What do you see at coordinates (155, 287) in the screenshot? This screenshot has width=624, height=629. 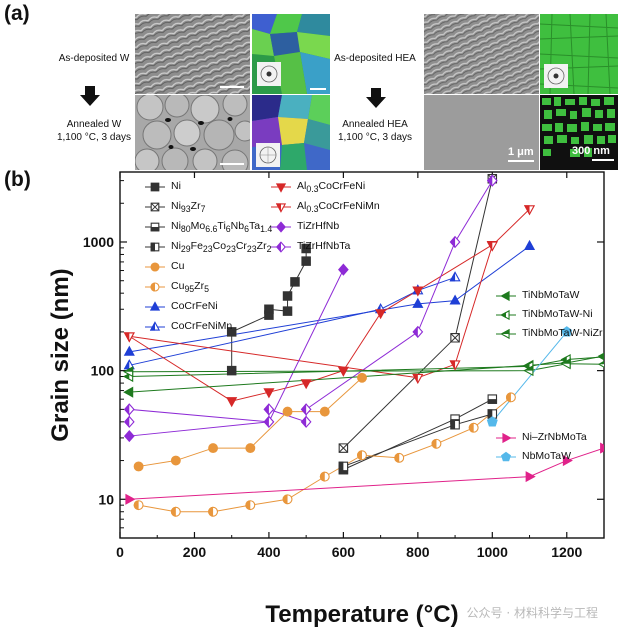 I see `legend-cu95zr5-marker` at bounding box center [155, 287].